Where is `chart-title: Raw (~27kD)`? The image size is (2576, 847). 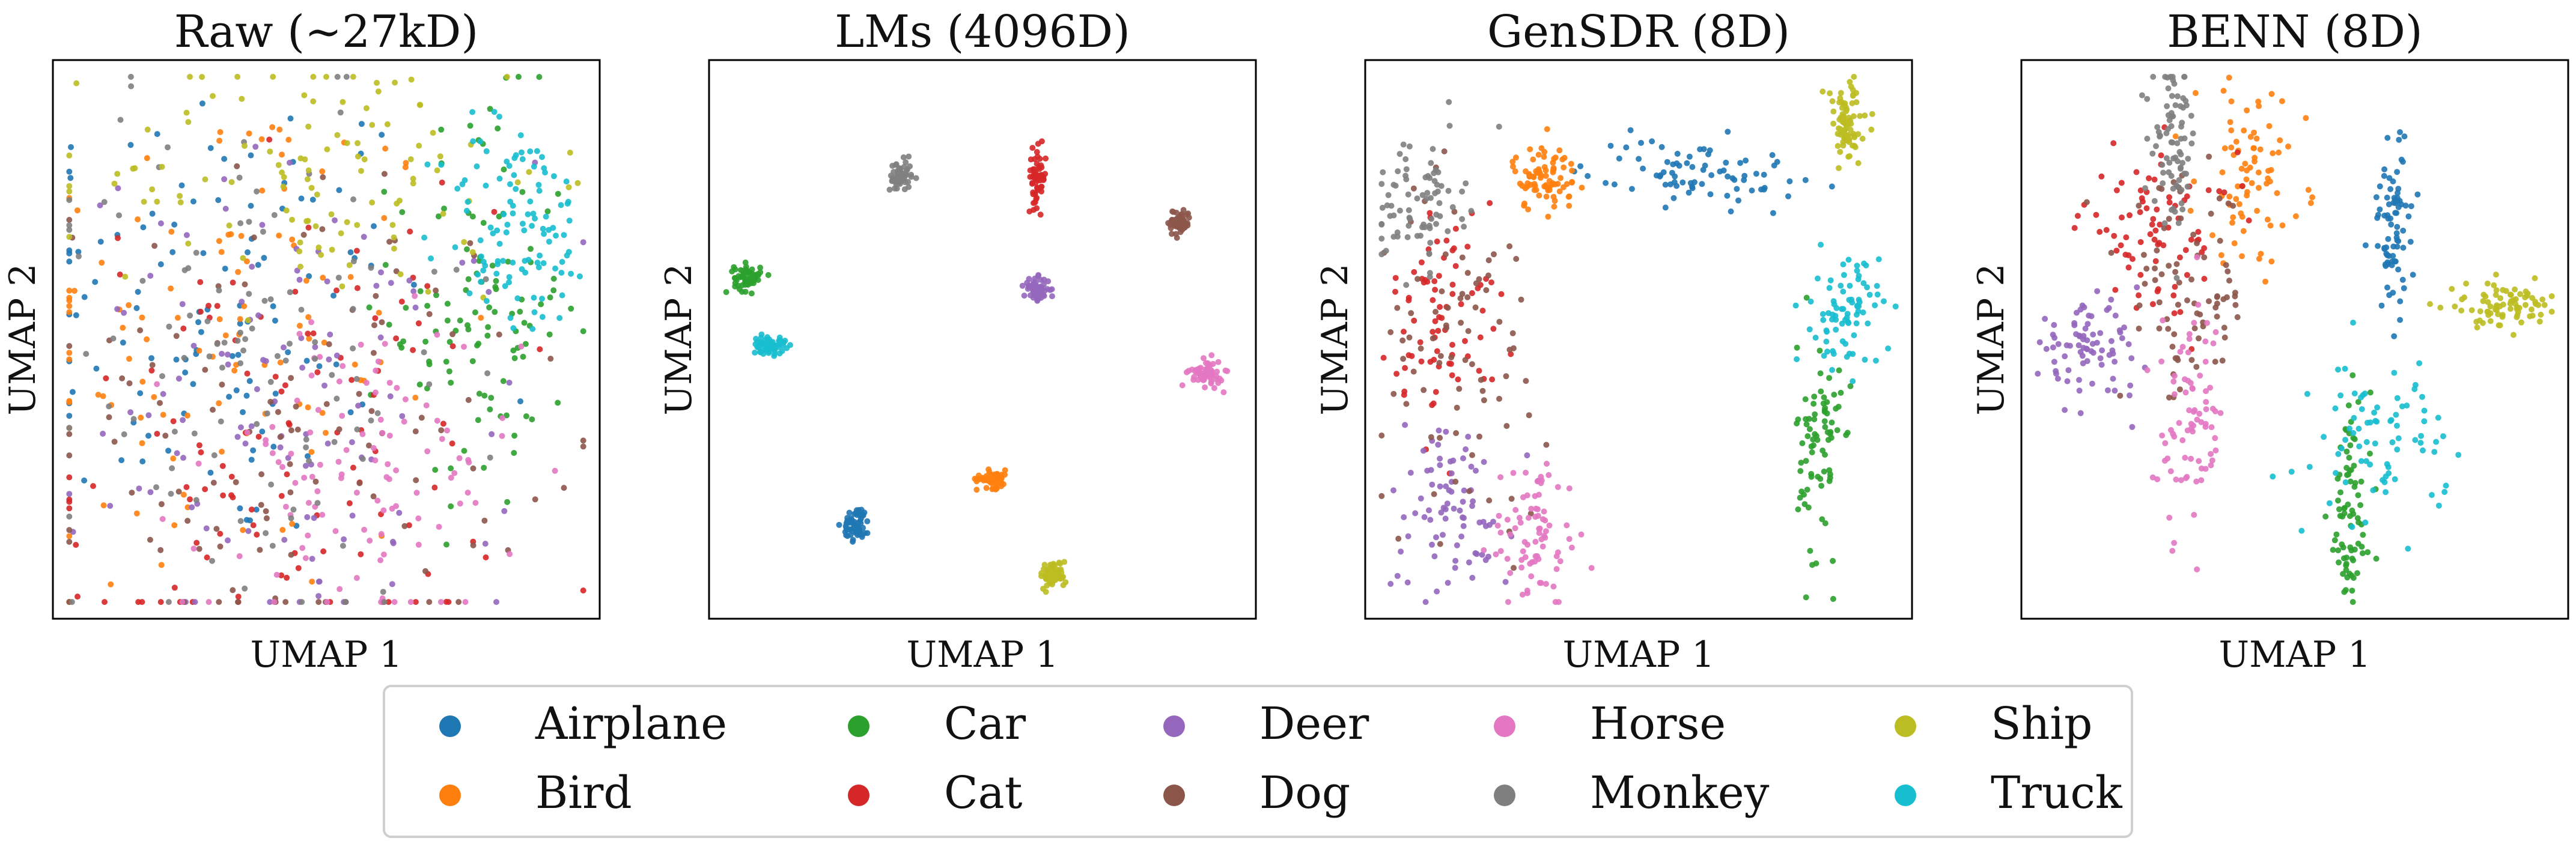
chart-title: Raw (~27kD) is located at coordinates (326, 32).